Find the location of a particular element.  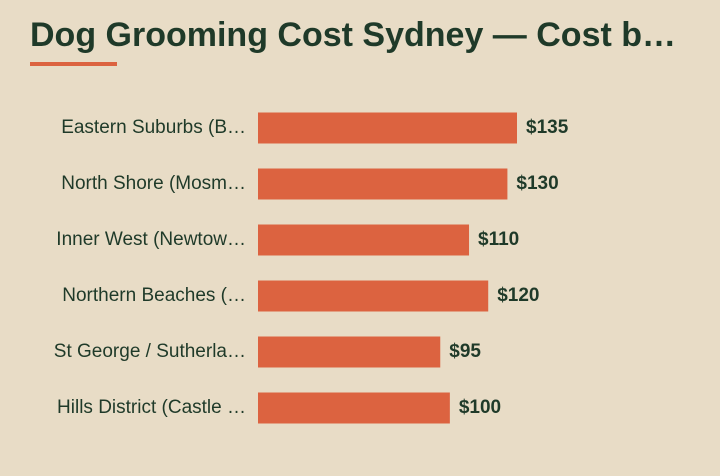

value-label: $95 is located at coordinates (465, 351).